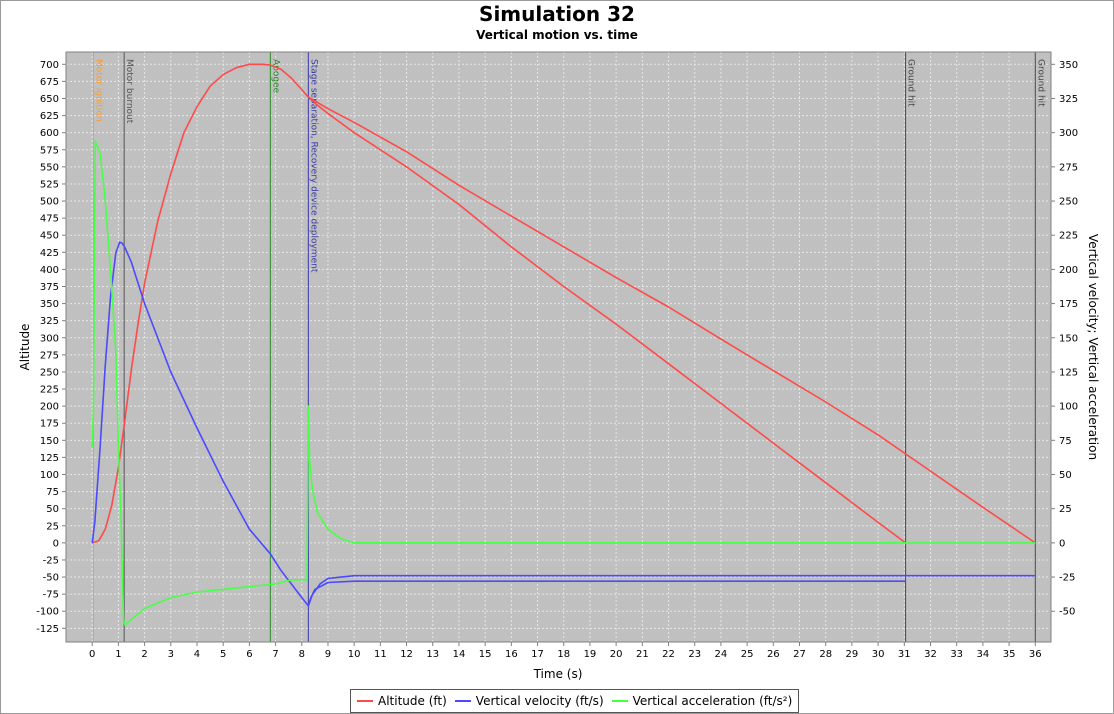  Describe the element at coordinates (1035, 654) in the screenshot. I see `x-tick-label: 36` at that location.